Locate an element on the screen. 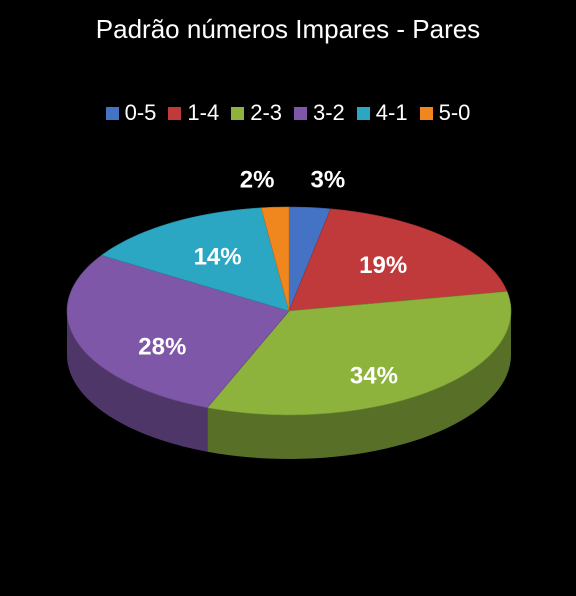 This screenshot has height=596, width=576. legend-item: 4-1 is located at coordinates (382, 113).